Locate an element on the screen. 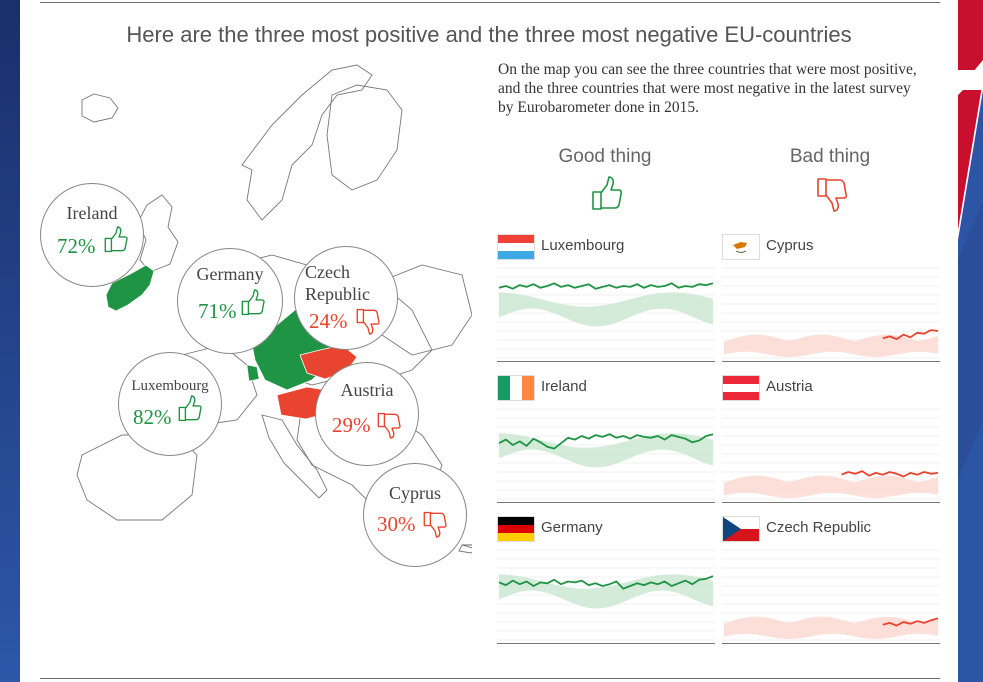 Image resolution: width=983 pixels, height=682 pixels. bubble-germany: Germany 71% is located at coordinates (230, 301).